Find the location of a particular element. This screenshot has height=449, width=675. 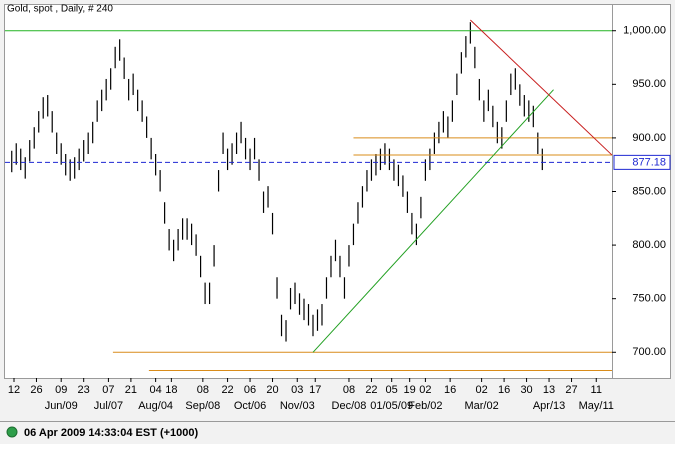

trend-line is located at coordinates (541, 87).